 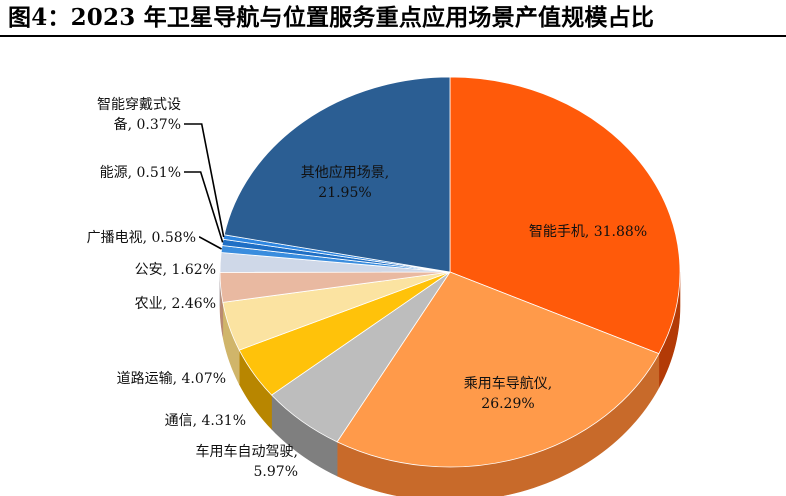 What do you see at coordinates (175, 304) in the screenshot?
I see `slice-label-5: 农业, 2.46%` at bounding box center [175, 304].